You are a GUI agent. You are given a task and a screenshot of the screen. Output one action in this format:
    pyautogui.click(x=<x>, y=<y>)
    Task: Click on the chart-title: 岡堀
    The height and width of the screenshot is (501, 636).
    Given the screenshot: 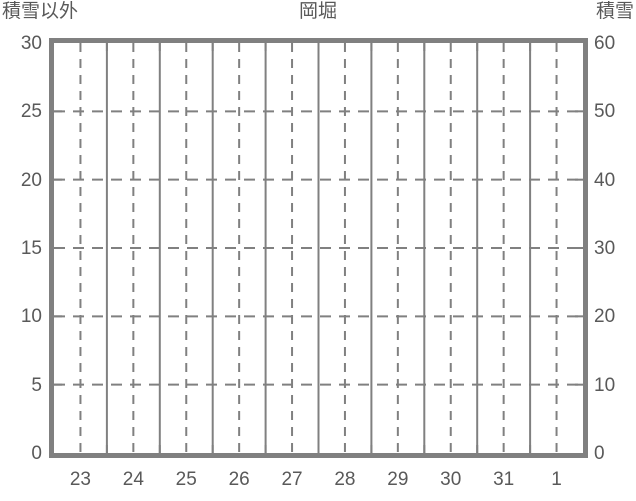 What is the action you would take?
    pyautogui.click(x=317, y=11)
    